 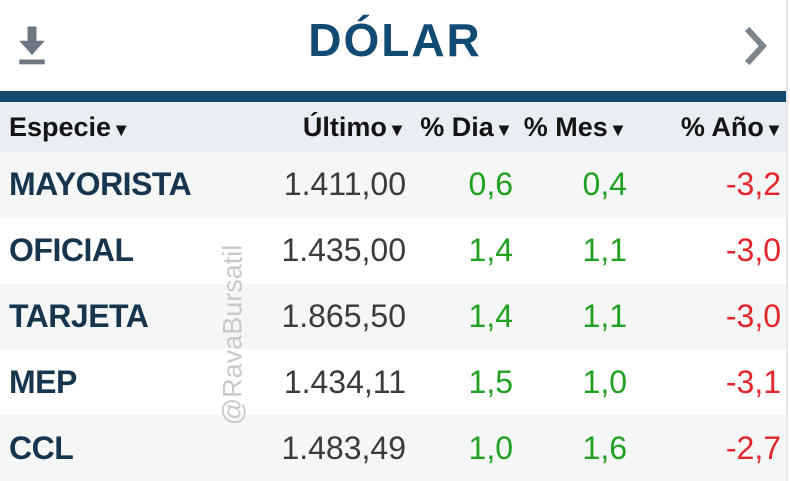 I want to click on widget-title: DÓLAR, so click(x=395, y=40).